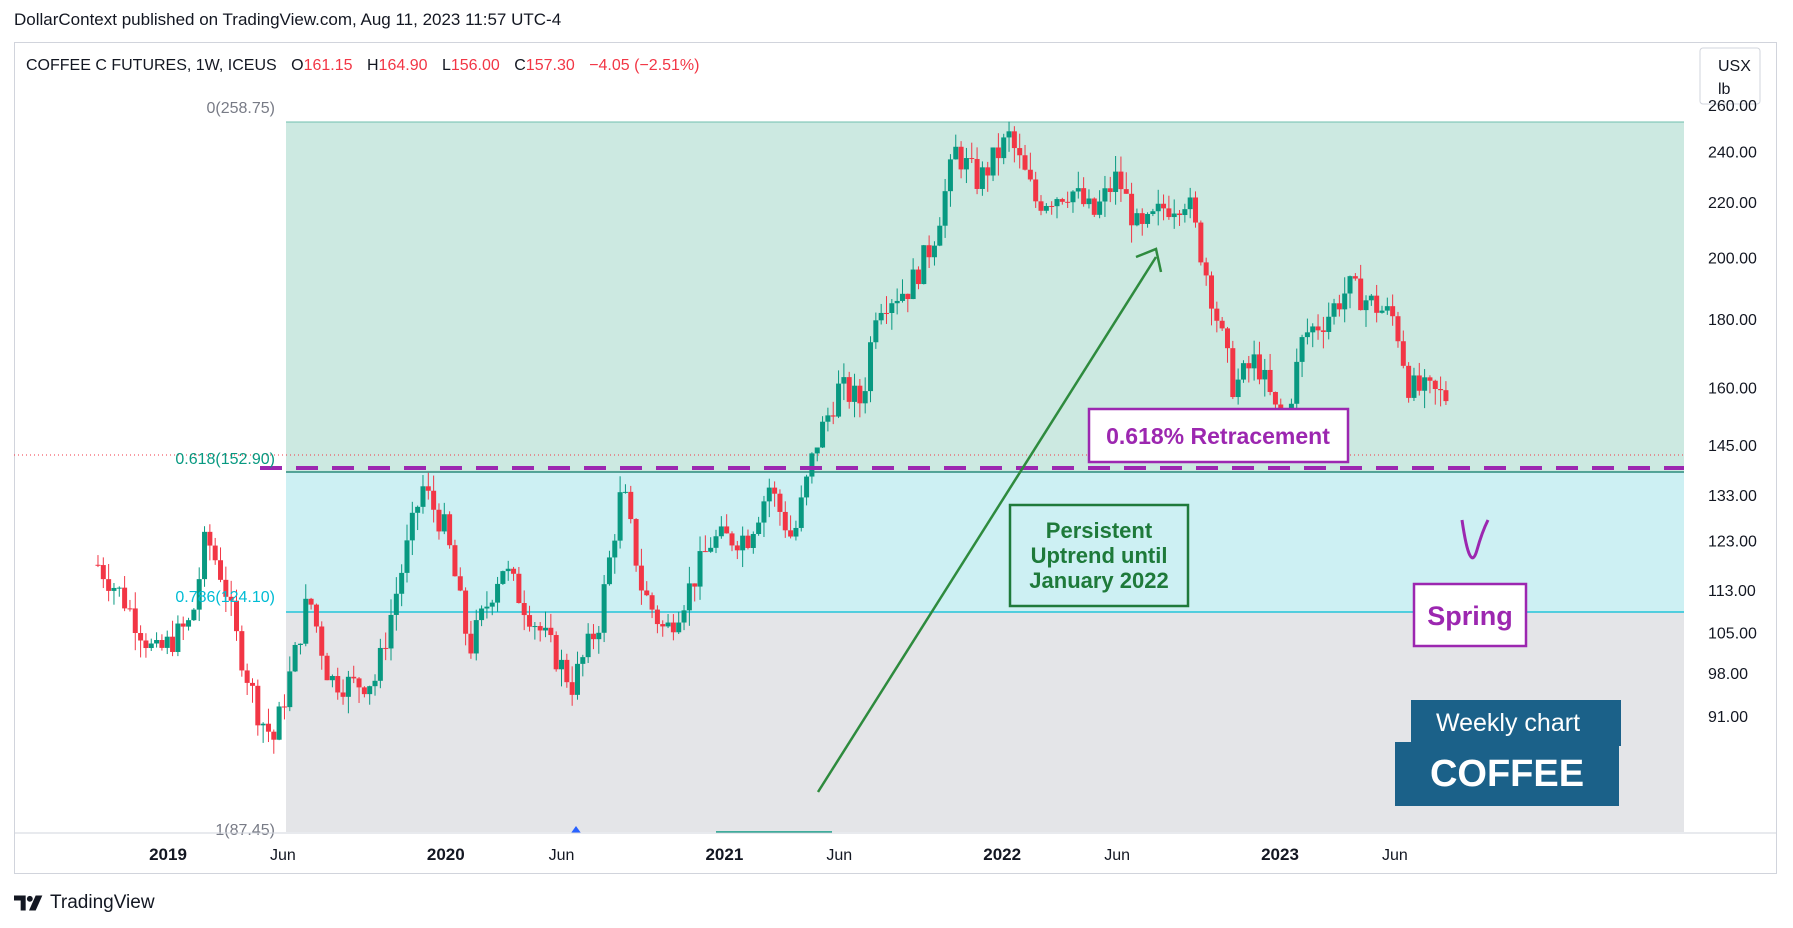  Describe the element at coordinates (550, 65) in the screenshot. I see `legend-close: 157.30` at that location.